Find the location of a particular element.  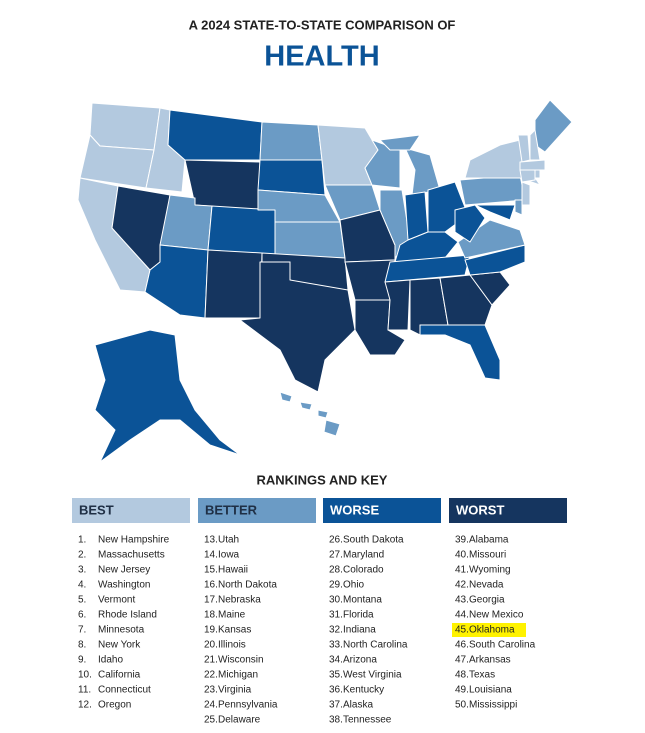

rank: 21. is located at coordinates (211, 660).